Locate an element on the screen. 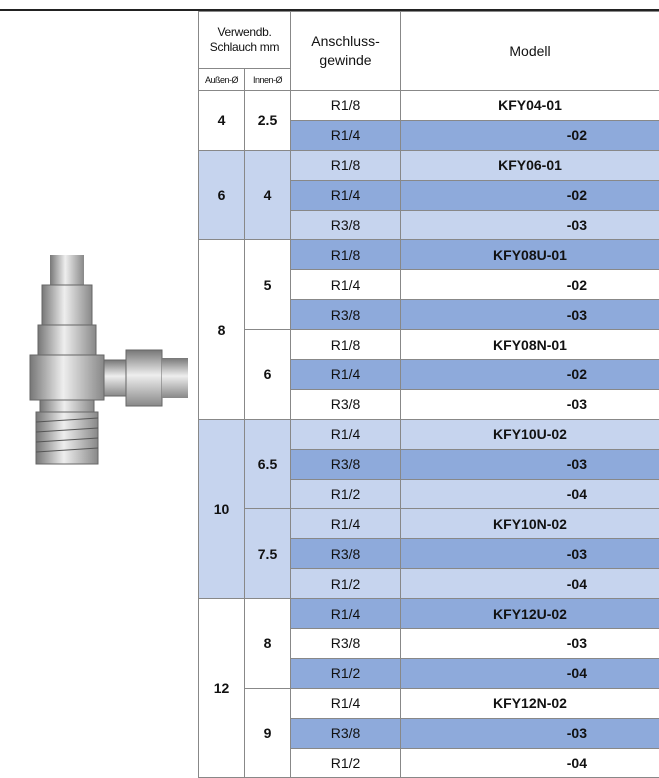 The width and height of the screenshot is (659, 778). header-hose: Verwendb. Schlauch mm is located at coordinates (244, 40).